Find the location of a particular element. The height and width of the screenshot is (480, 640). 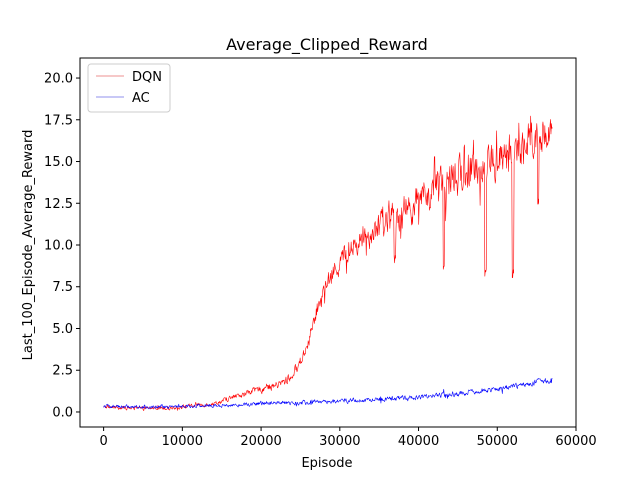

legend: DQN AC is located at coordinates (129, 88).